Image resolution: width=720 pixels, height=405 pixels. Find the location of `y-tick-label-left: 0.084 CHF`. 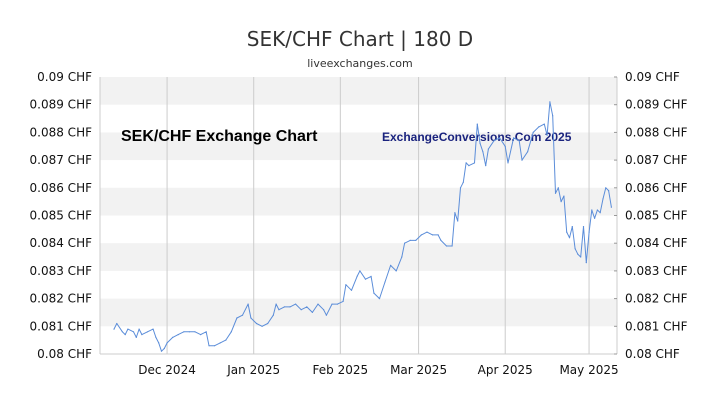

y-tick-label-left: 0.084 CHF is located at coordinates (61, 243).